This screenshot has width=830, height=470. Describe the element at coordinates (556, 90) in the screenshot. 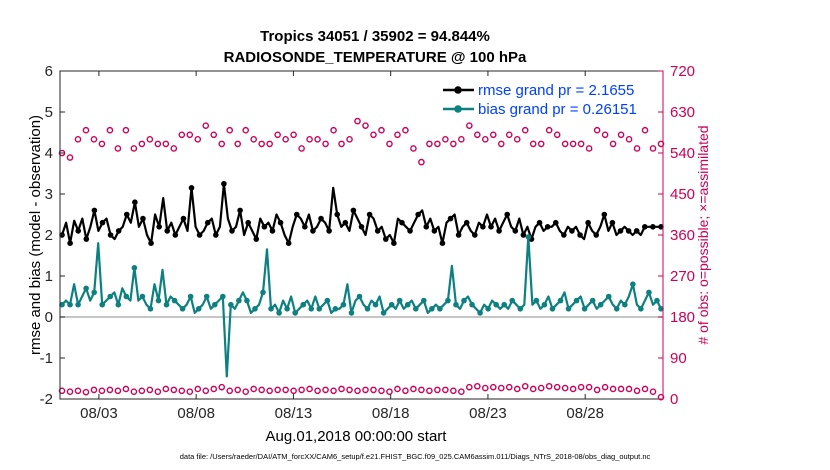

I see `legend-rmse-label: rmse grand pr = 2.1655` at that location.